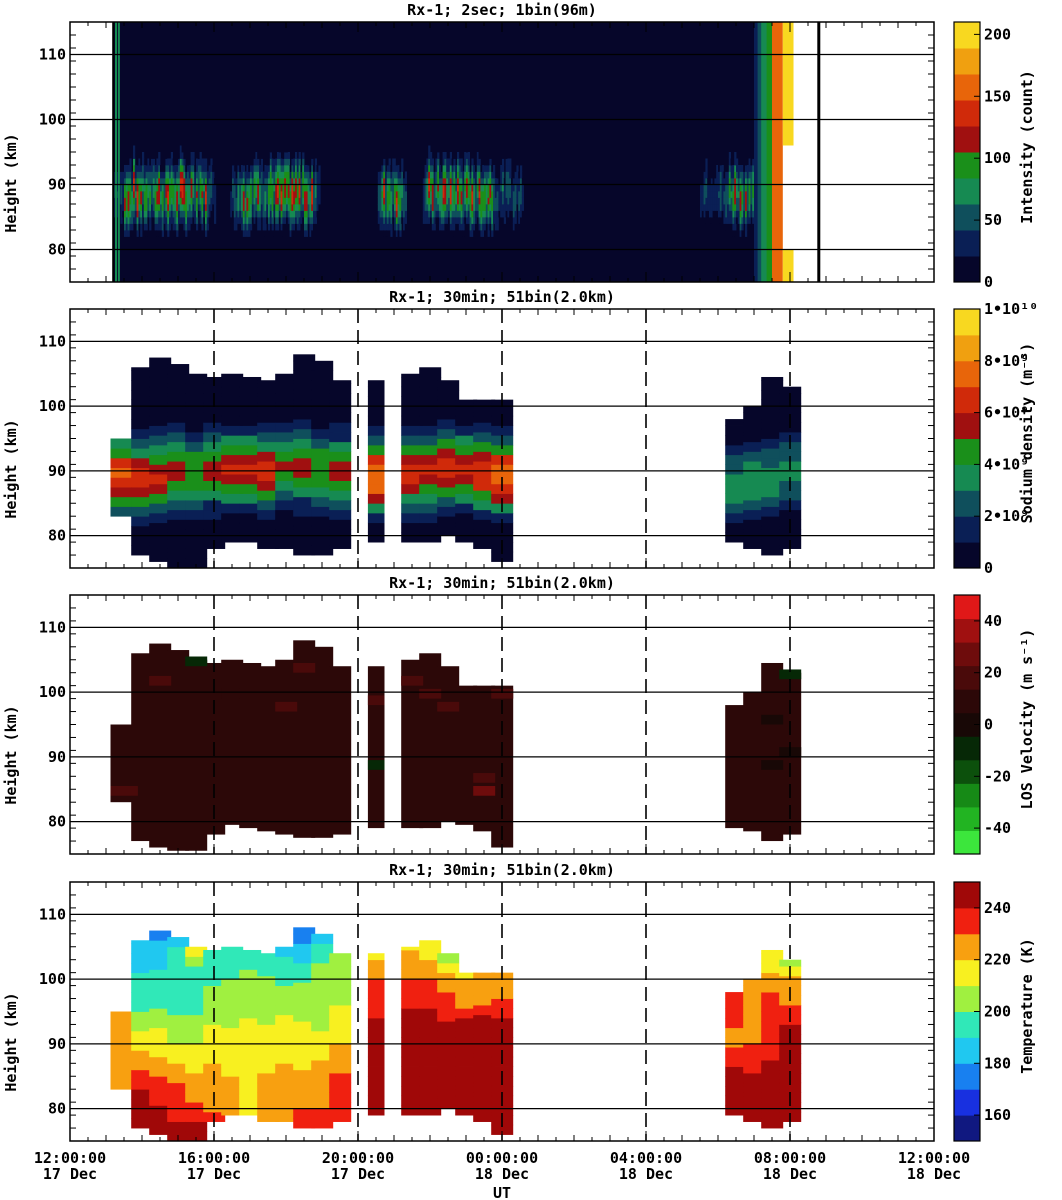 The width and height of the screenshot is (1062, 1200). Describe the element at coordinates (160, 680) in the screenshot. I see `velocity-cell` at that location.